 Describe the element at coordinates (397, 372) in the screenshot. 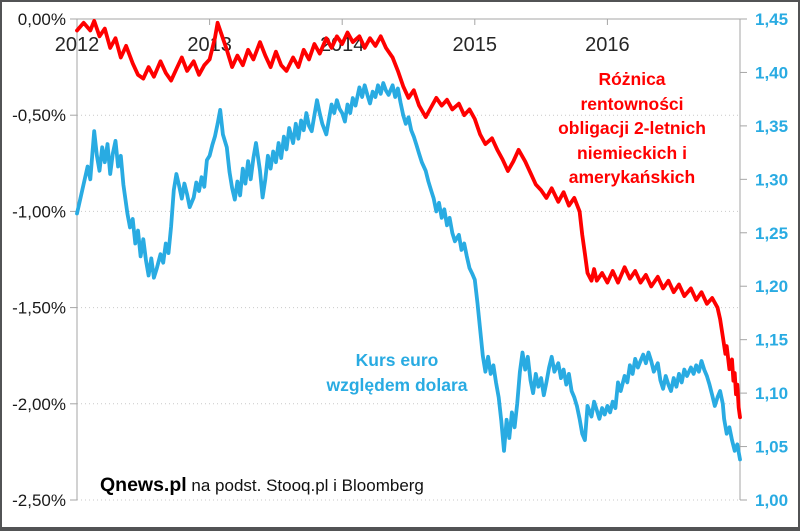

I see `series-label-eurusd: Kurs euro względem dolara` at that location.